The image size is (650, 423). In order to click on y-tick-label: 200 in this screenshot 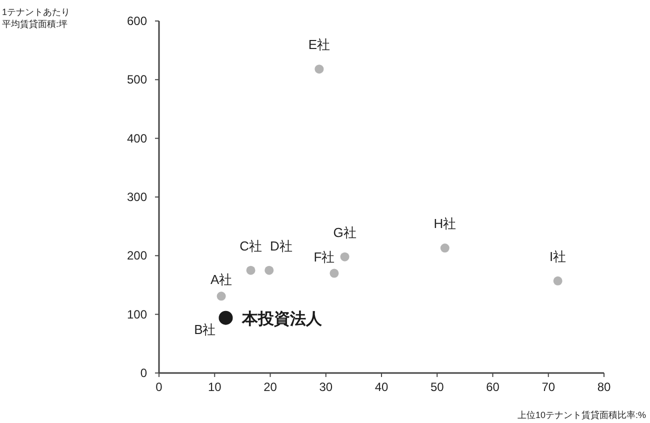, I will do `click(137, 255)`.